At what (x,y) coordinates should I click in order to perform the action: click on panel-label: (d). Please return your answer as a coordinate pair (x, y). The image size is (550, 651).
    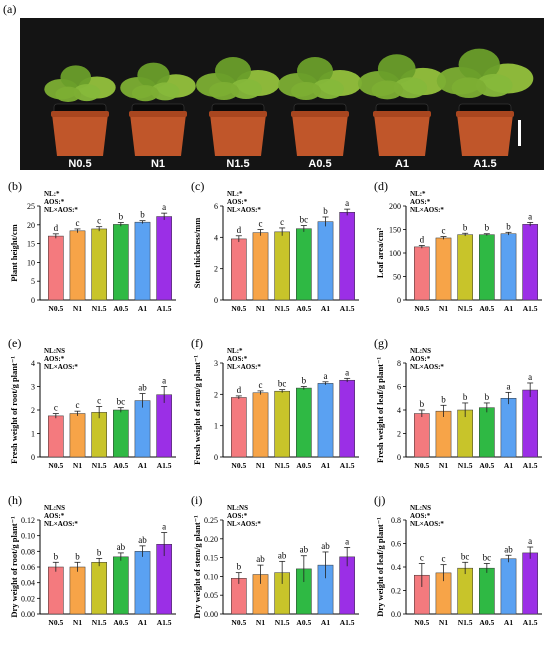
    Looking at the image, I should click on (381, 186).